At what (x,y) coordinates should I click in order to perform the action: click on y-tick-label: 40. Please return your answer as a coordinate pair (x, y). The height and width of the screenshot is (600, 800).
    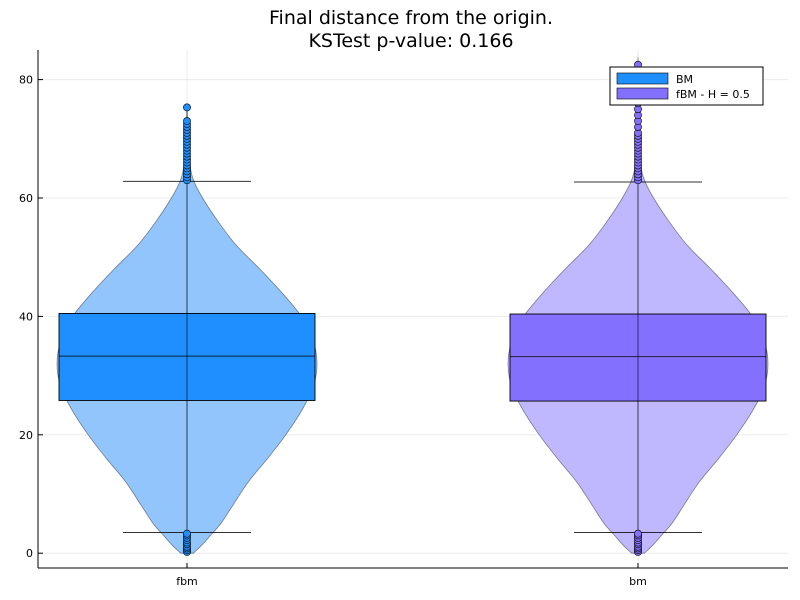
    Looking at the image, I should click on (26, 316).